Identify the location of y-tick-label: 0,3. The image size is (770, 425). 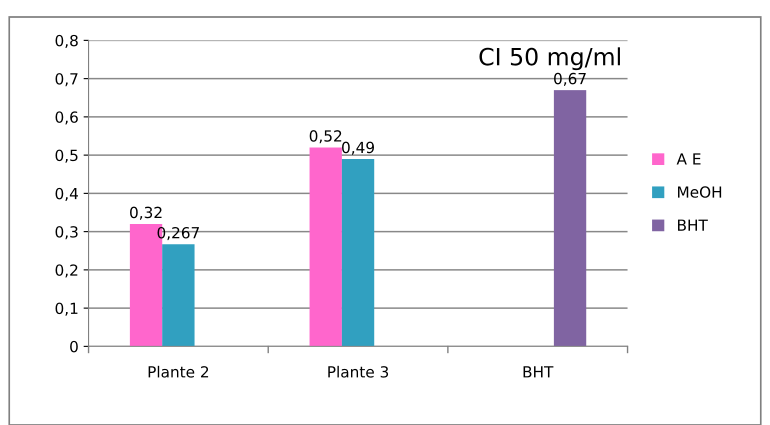
(67, 233).